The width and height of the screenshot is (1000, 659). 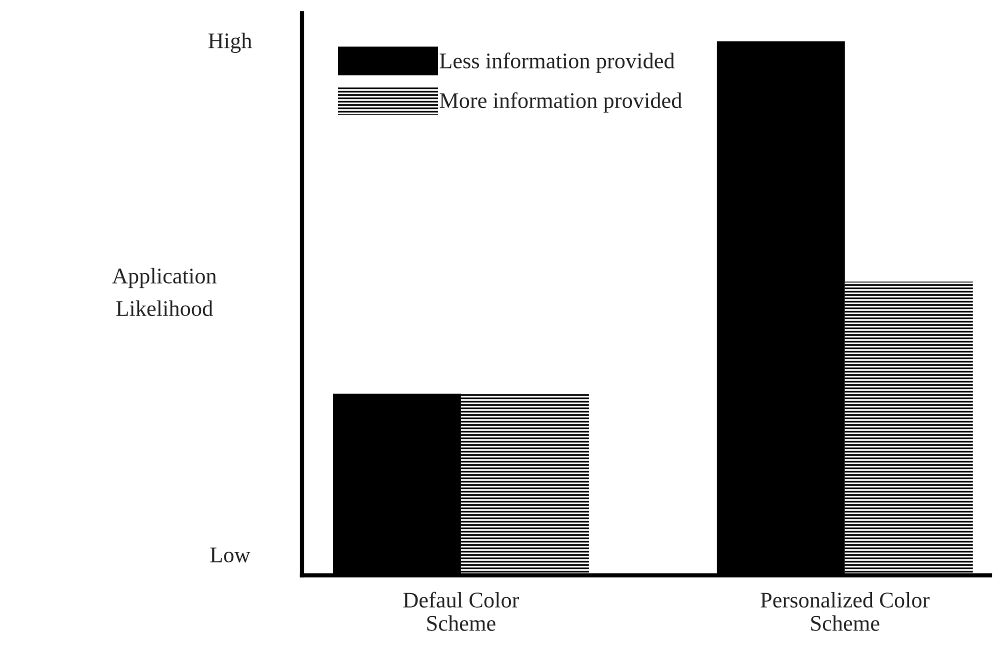 I want to click on text: Low, so click(x=230, y=555).